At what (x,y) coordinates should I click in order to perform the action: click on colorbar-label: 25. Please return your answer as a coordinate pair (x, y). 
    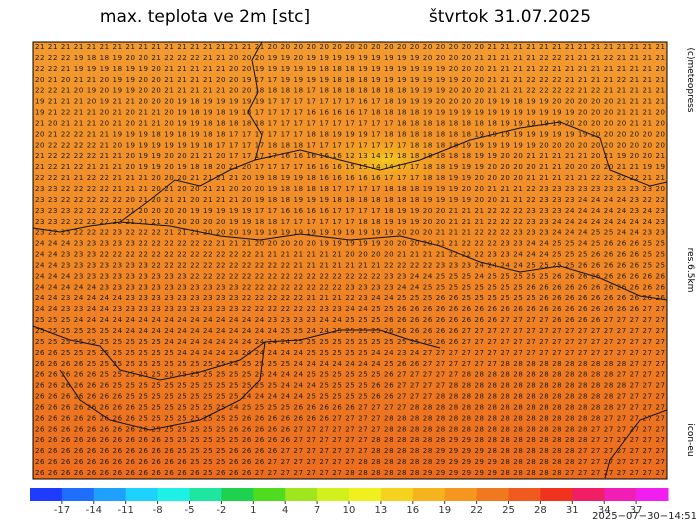
    Looking at the image, I should click on (508, 510).